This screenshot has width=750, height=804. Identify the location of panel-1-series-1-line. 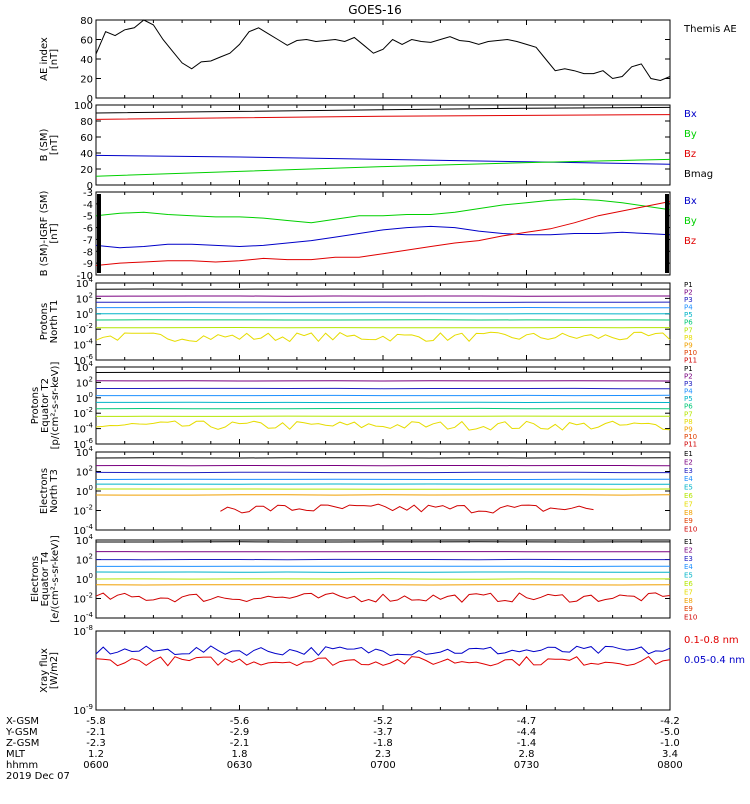
(383, 50).